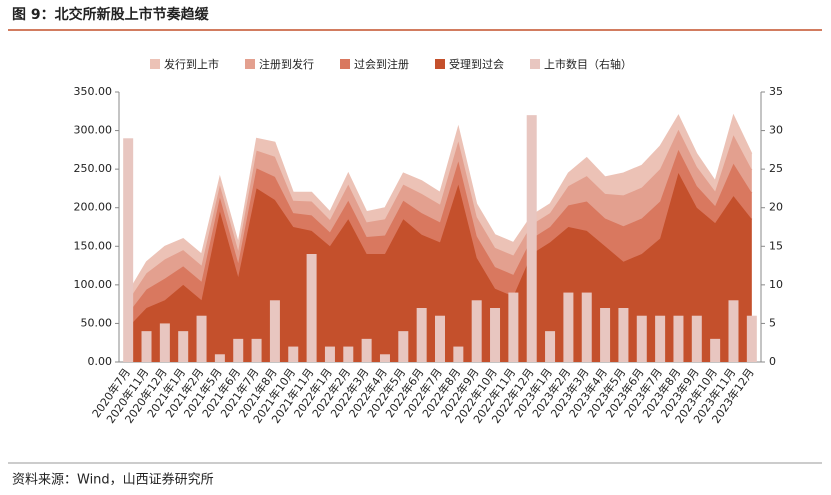 The width and height of the screenshot is (831, 495). Describe the element at coordinates (776, 91) in the screenshot. I see `y2-tick-label: 35` at that location.